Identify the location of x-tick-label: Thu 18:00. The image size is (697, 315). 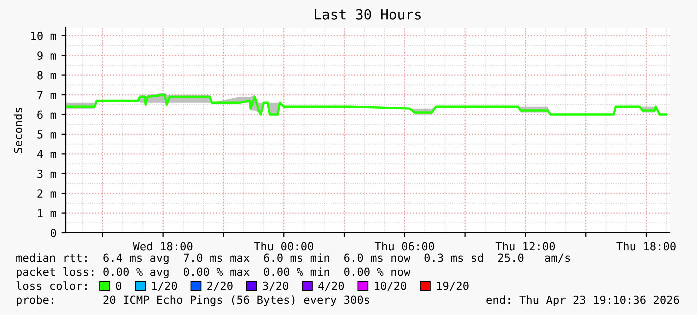
(646, 246).